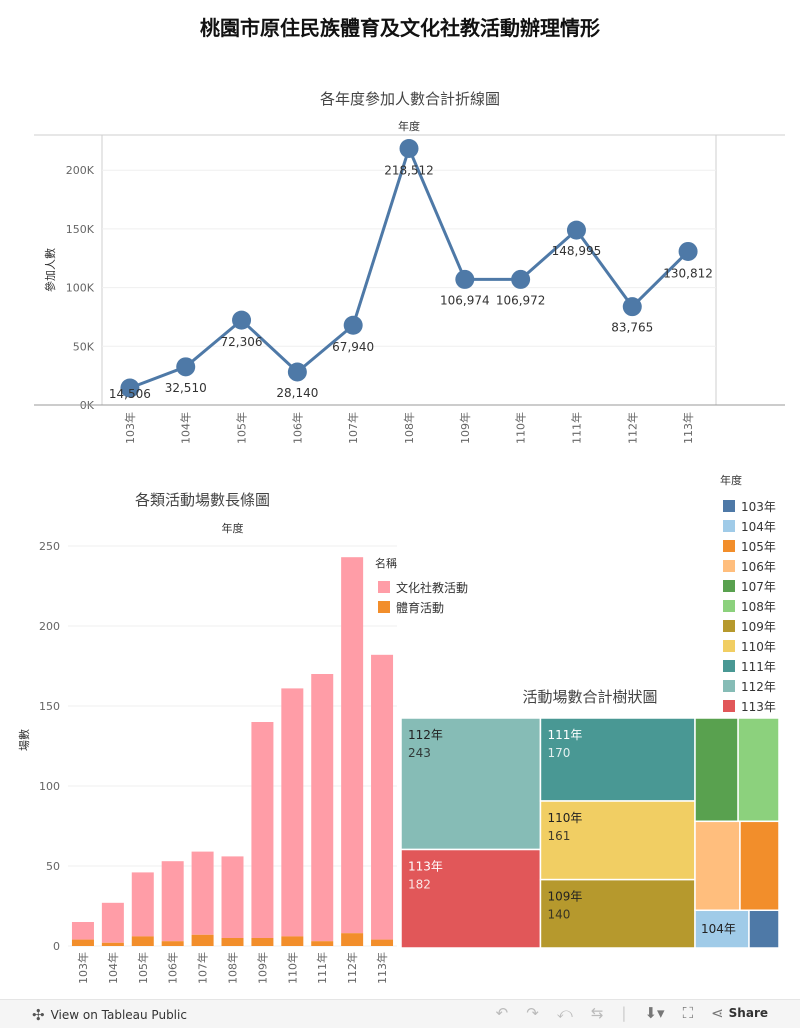  I want to click on year-legend-item: 111年, so click(760, 666).